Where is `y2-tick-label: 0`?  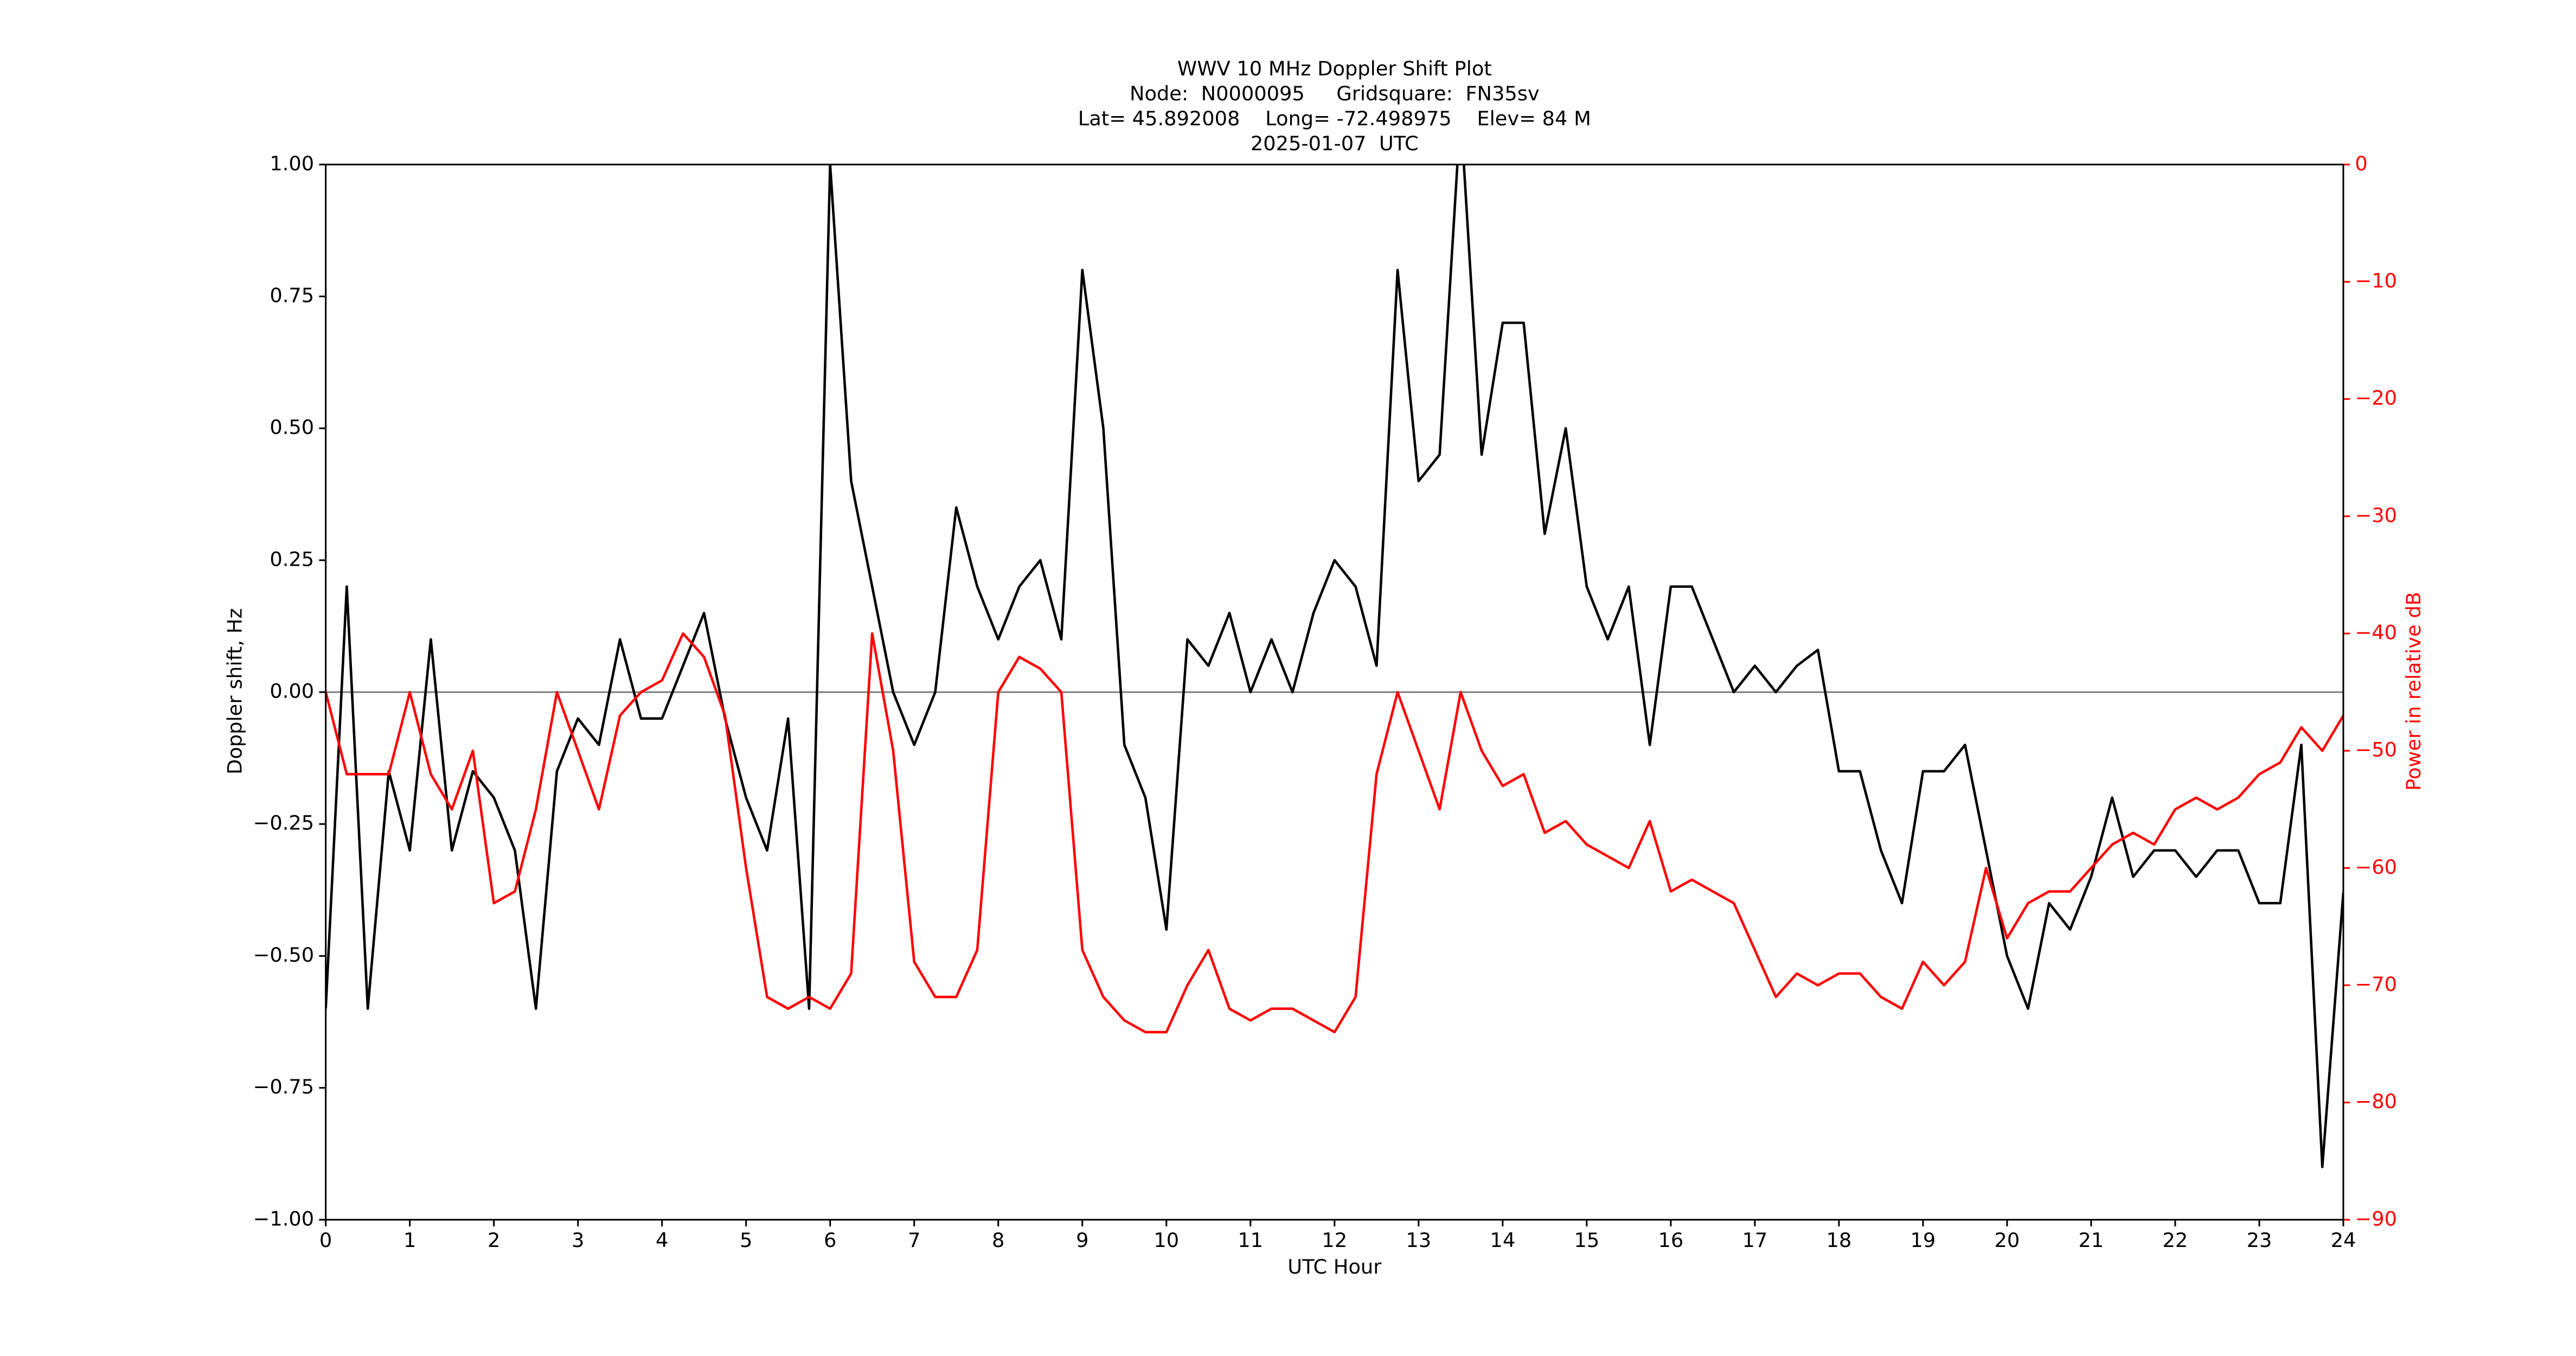 y2-tick-label: 0 is located at coordinates (2361, 163).